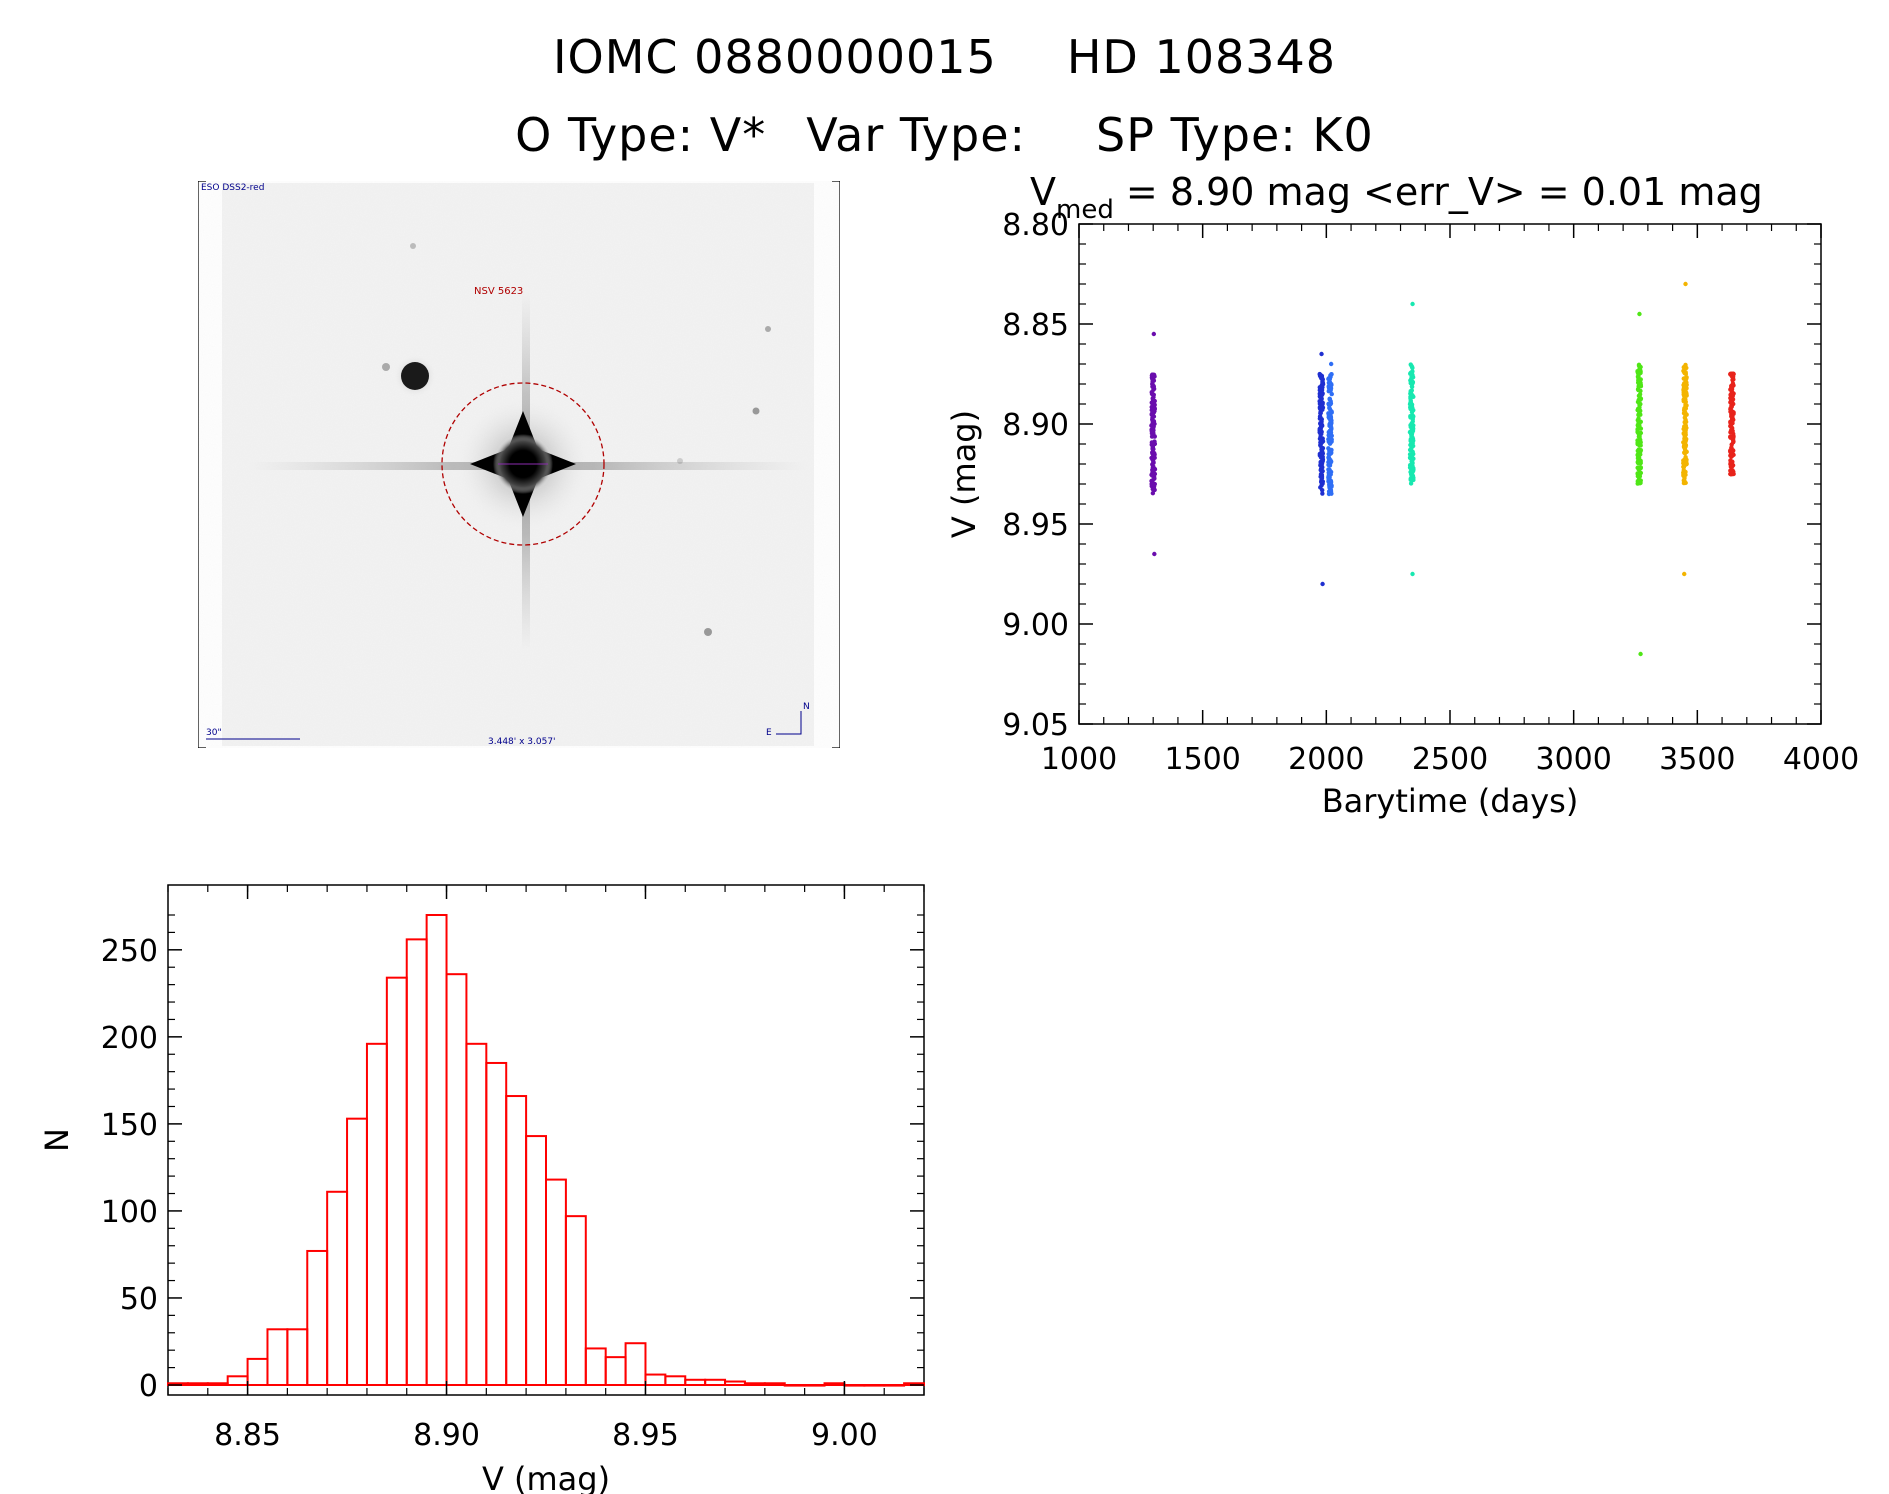 Image resolution: width=1889 pixels, height=1494 pixels. I want to click on survey-label: ESO DSS2-red, so click(232, 188).